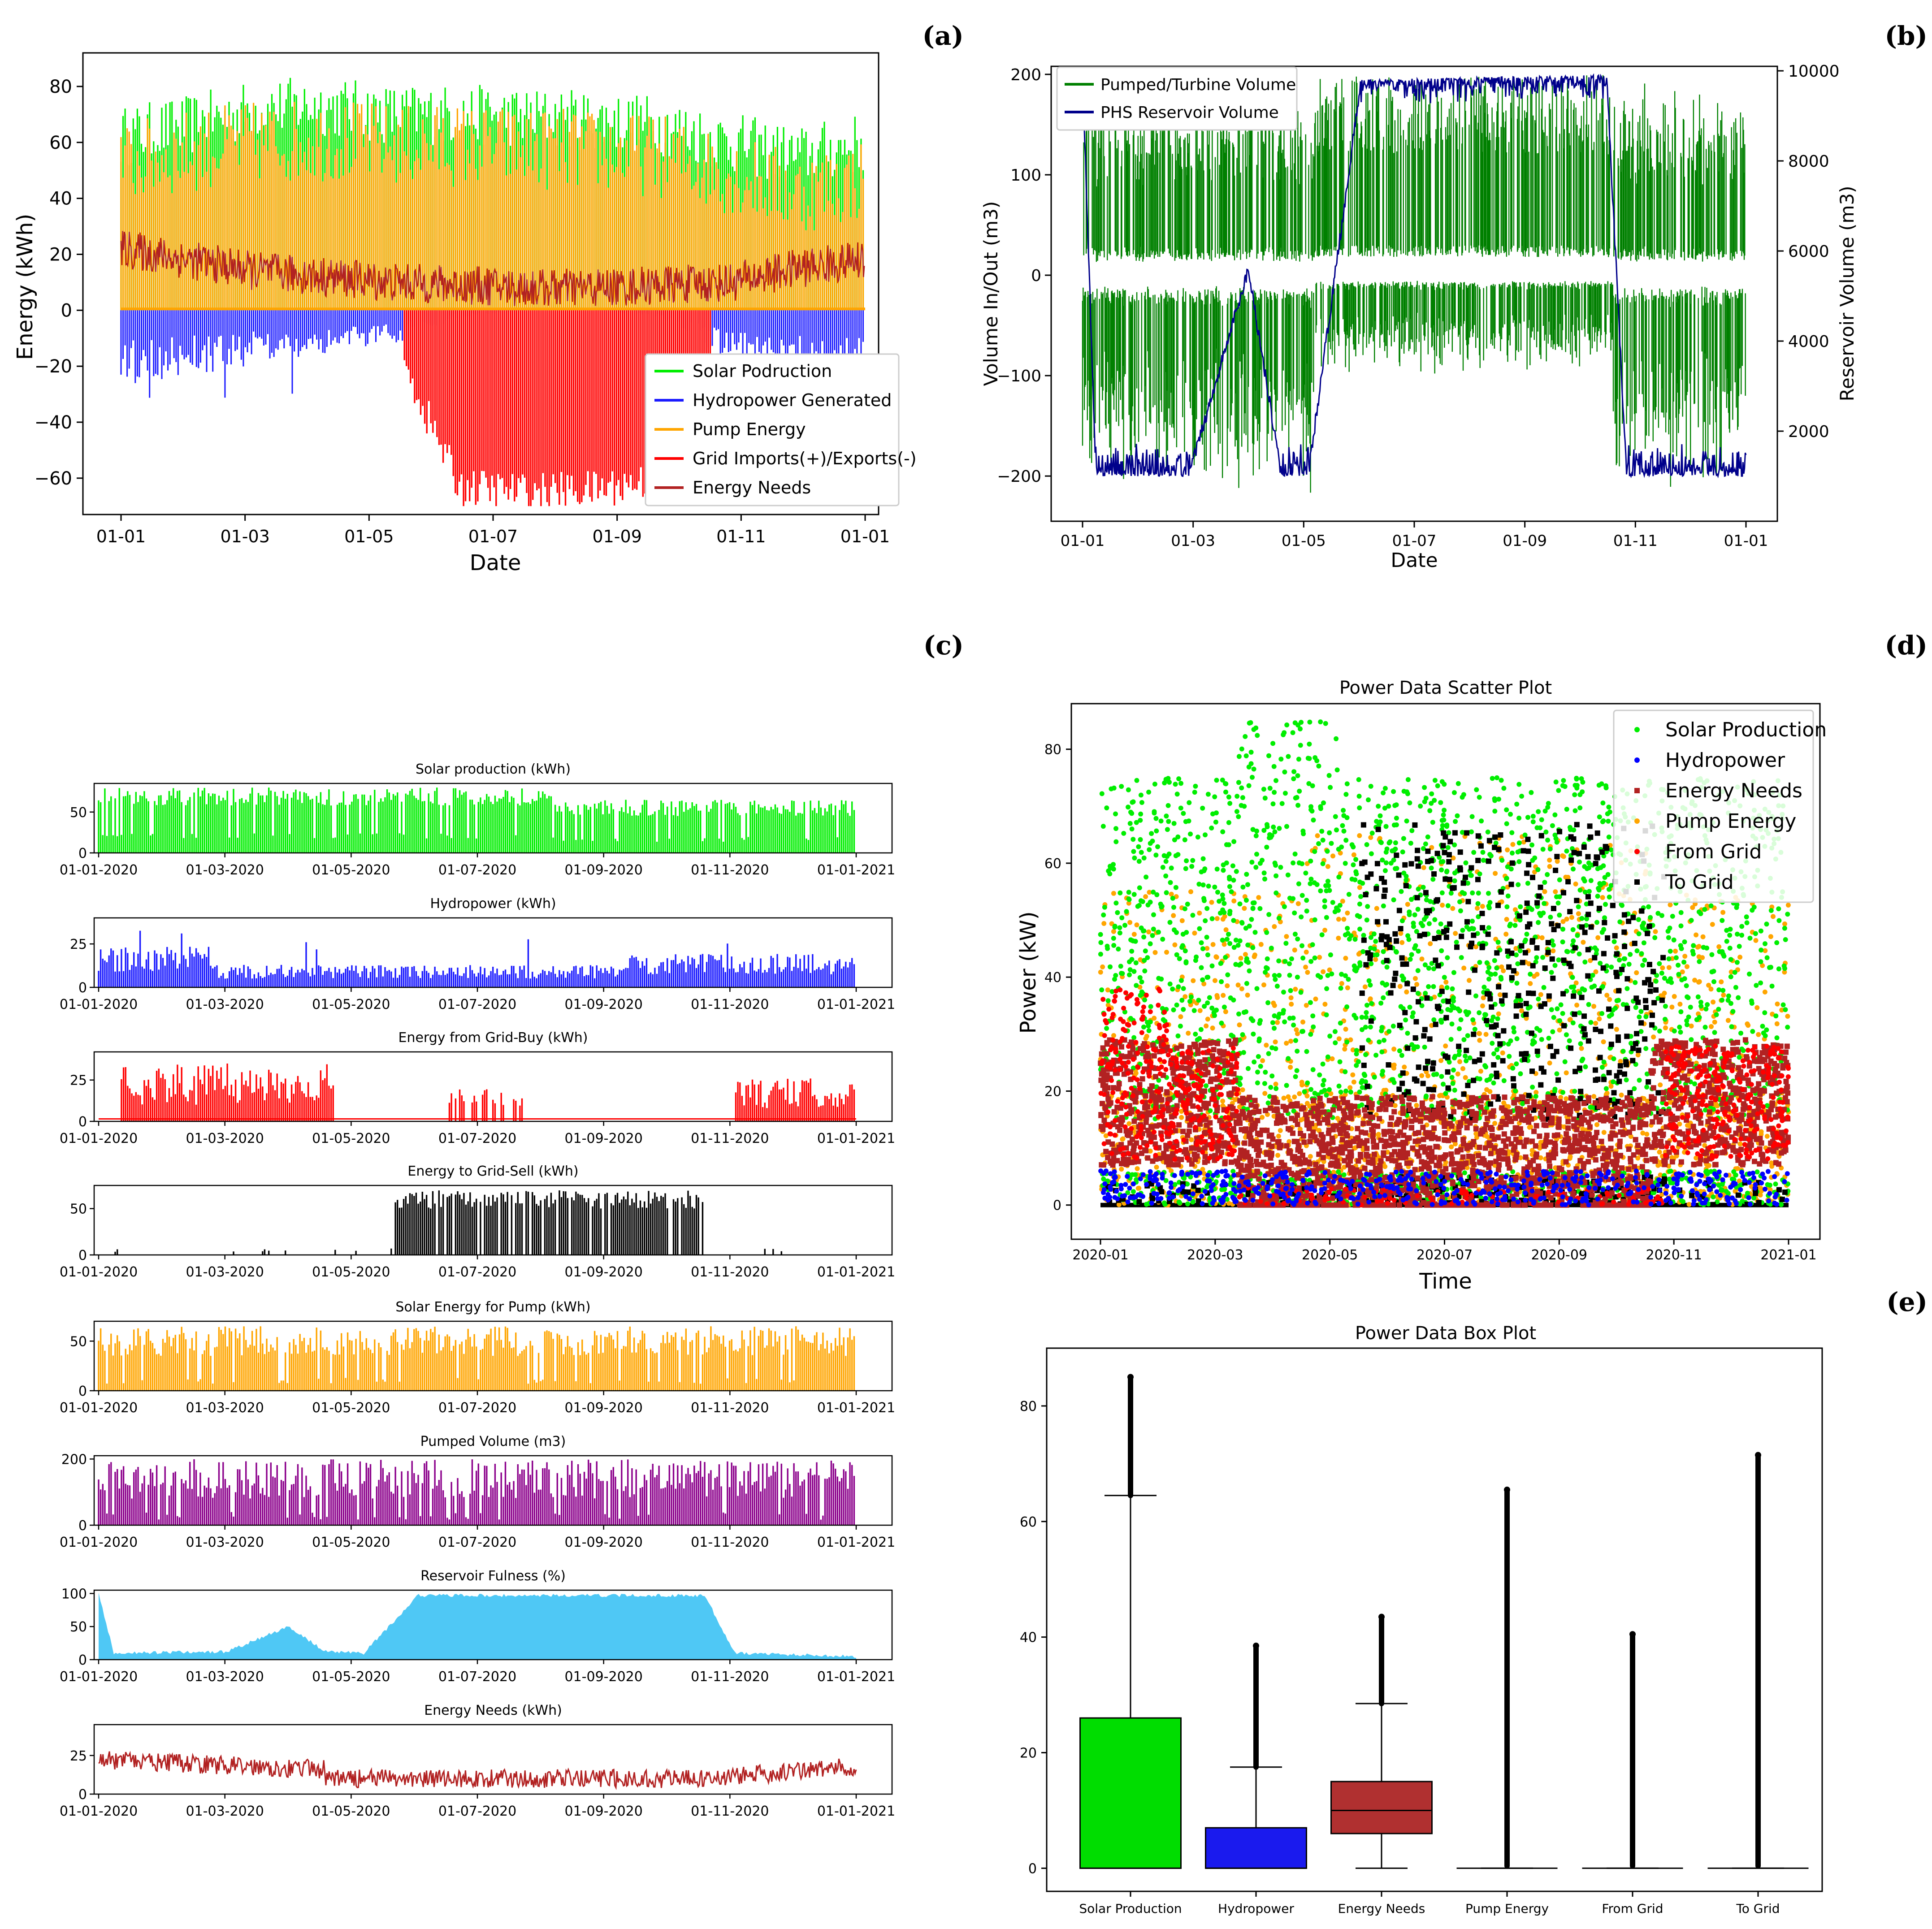 Image resolution: width=1932 pixels, height=1929 pixels. Describe the element at coordinates (492, 206) in the screenshot. I see `series-pump-energy` at that location.